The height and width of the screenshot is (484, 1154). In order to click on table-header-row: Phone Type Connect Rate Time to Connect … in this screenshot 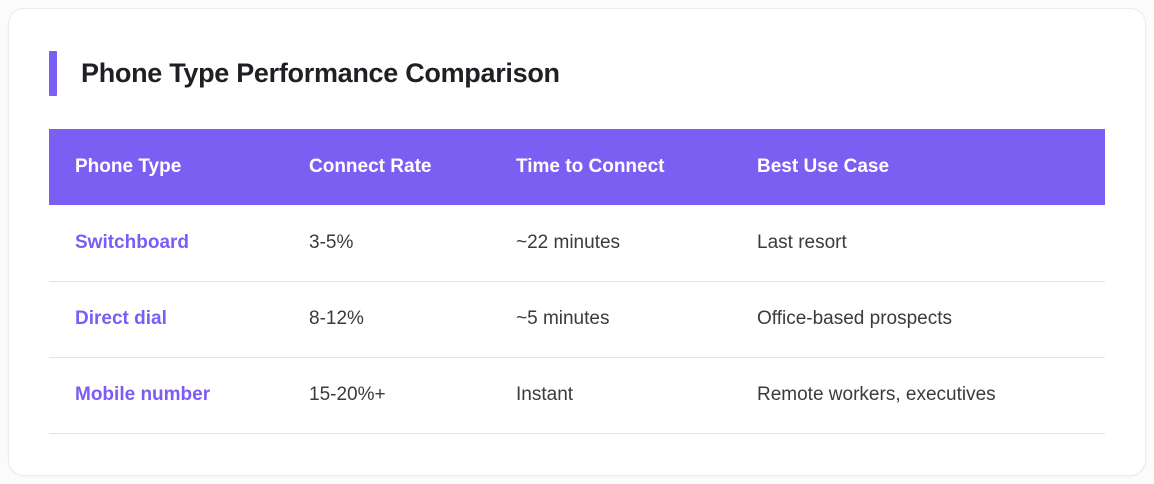, I will do `click(577, 167)`.